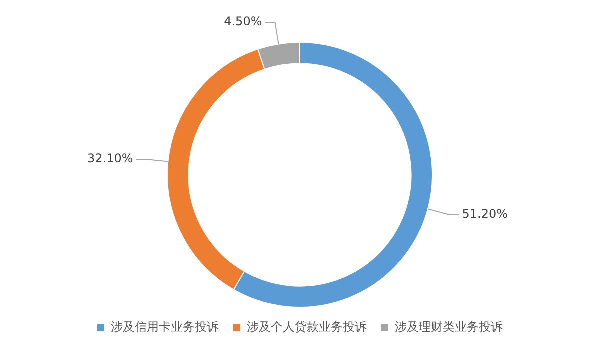 This screenshot has height=360, width=600. What do you see at coordinates (243, 21) in the screenshot?
I see `data-label: 4.50%` at bounding box center [243, 21].